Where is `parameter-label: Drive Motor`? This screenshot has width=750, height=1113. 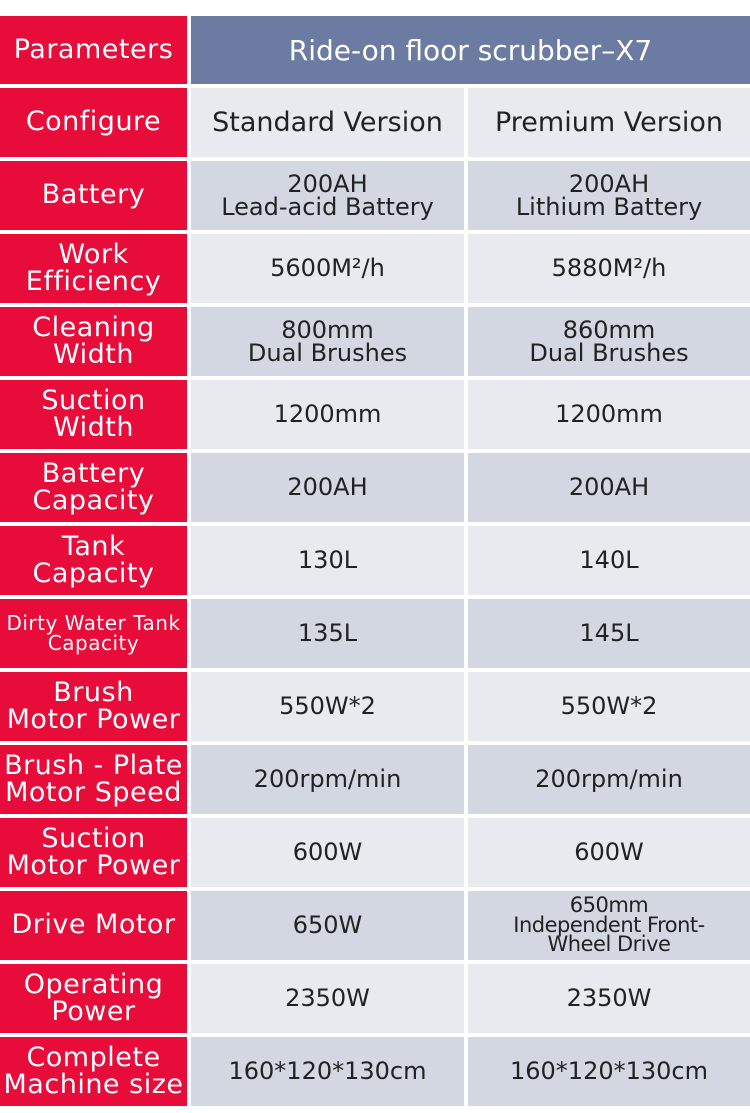 parameter-label: Drive Motor is located at coordinates (93, 925).